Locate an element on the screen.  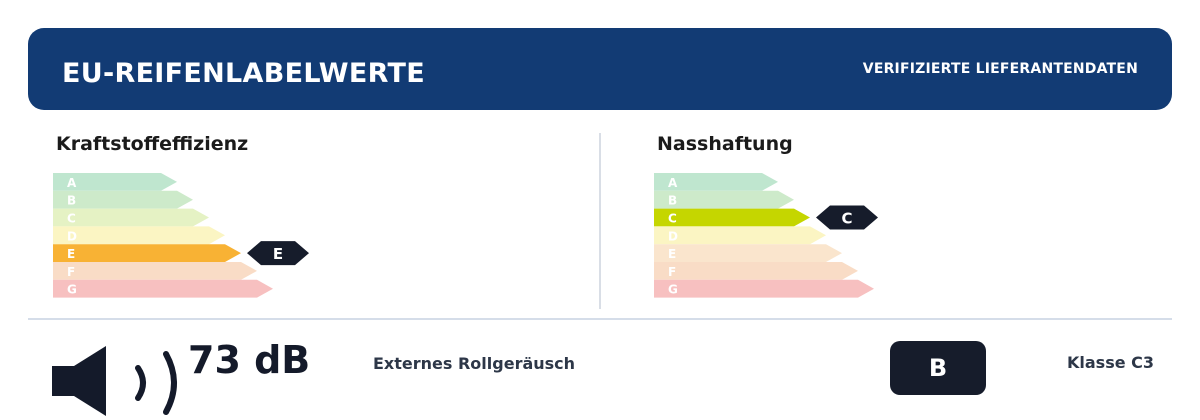
fuel-selected-marker: E is located at coordinates (278, 253).